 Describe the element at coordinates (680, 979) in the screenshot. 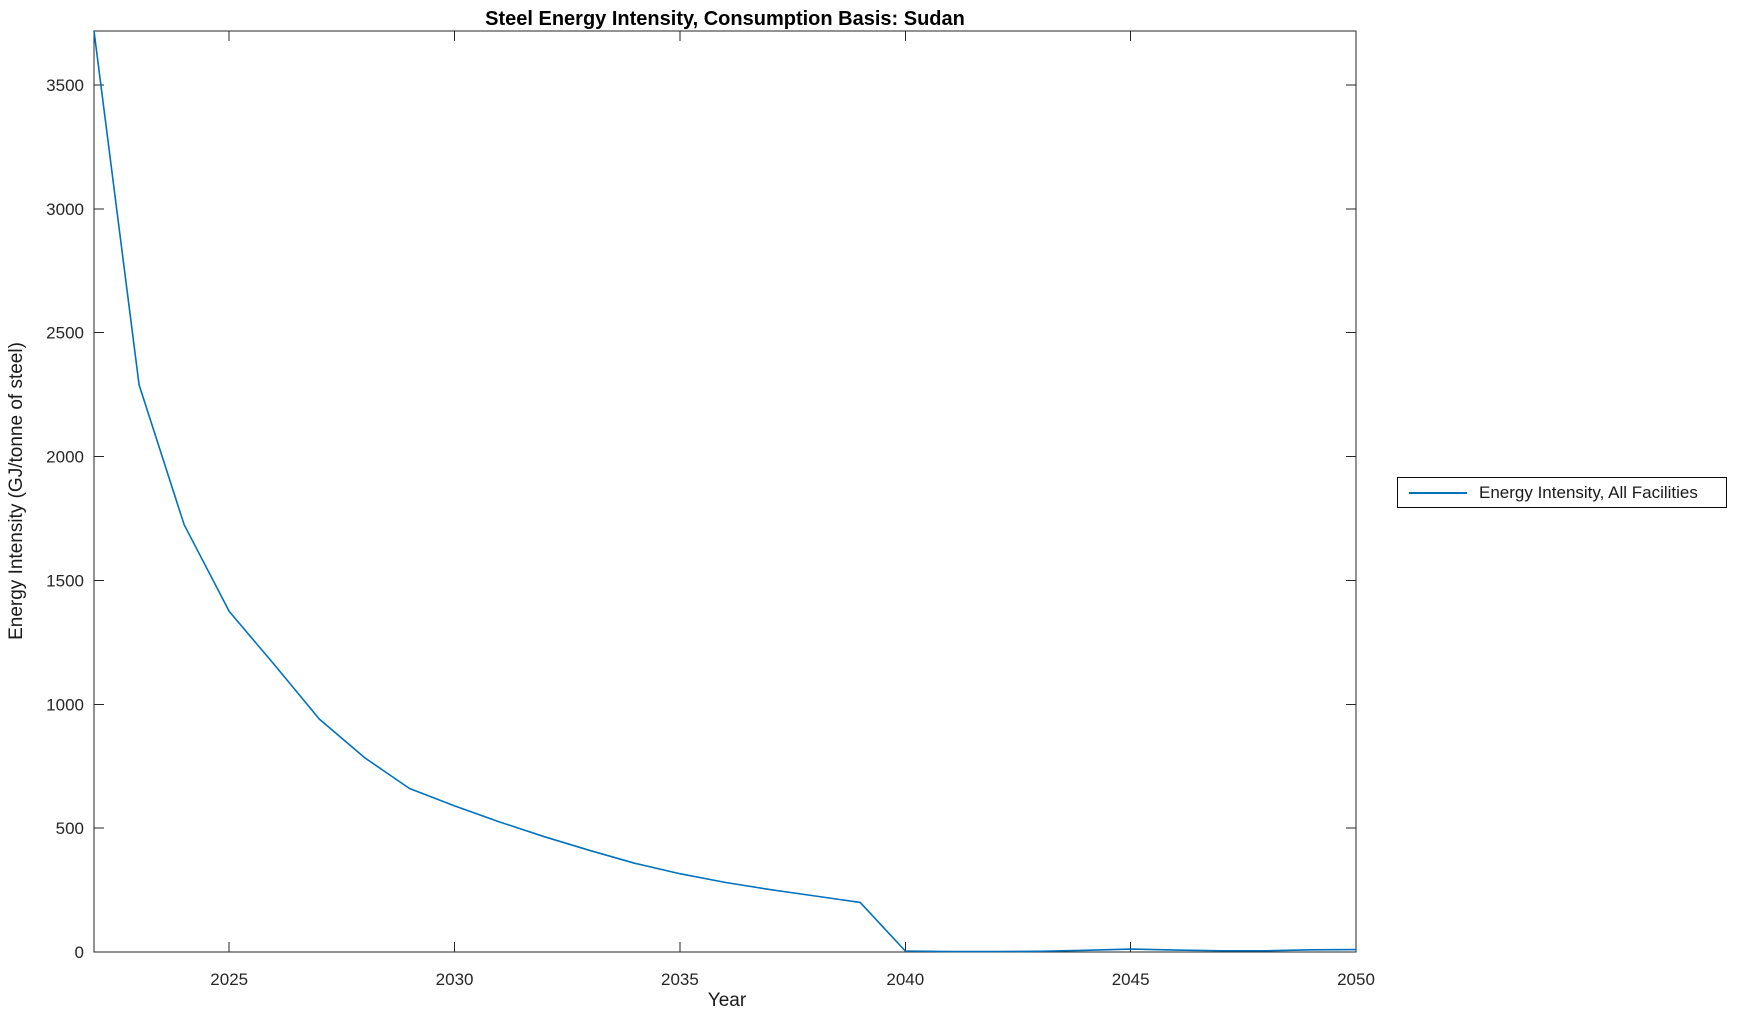

I see `x-tick-label: 2035` at that location.